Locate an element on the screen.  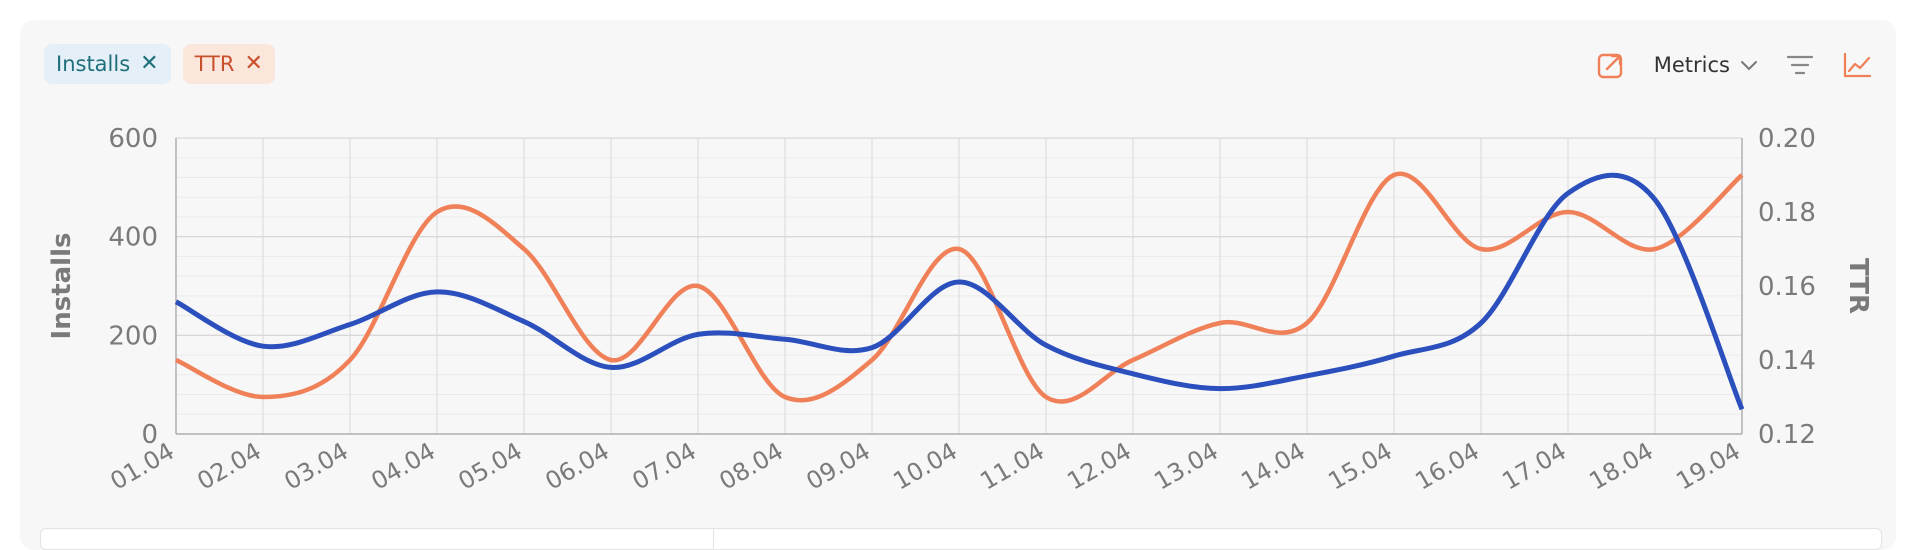
x-tick-label: 14.04 is located at coordinates (1273, 466).